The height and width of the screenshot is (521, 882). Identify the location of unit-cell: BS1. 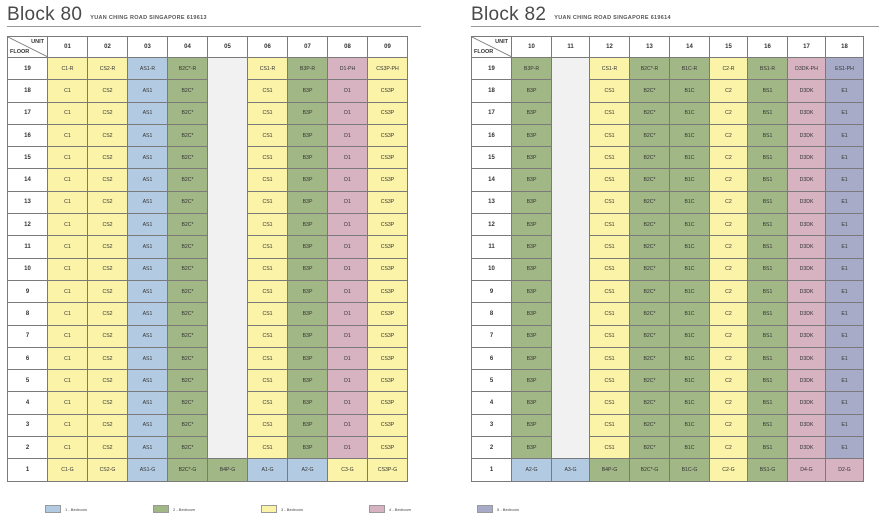
(767, 425).